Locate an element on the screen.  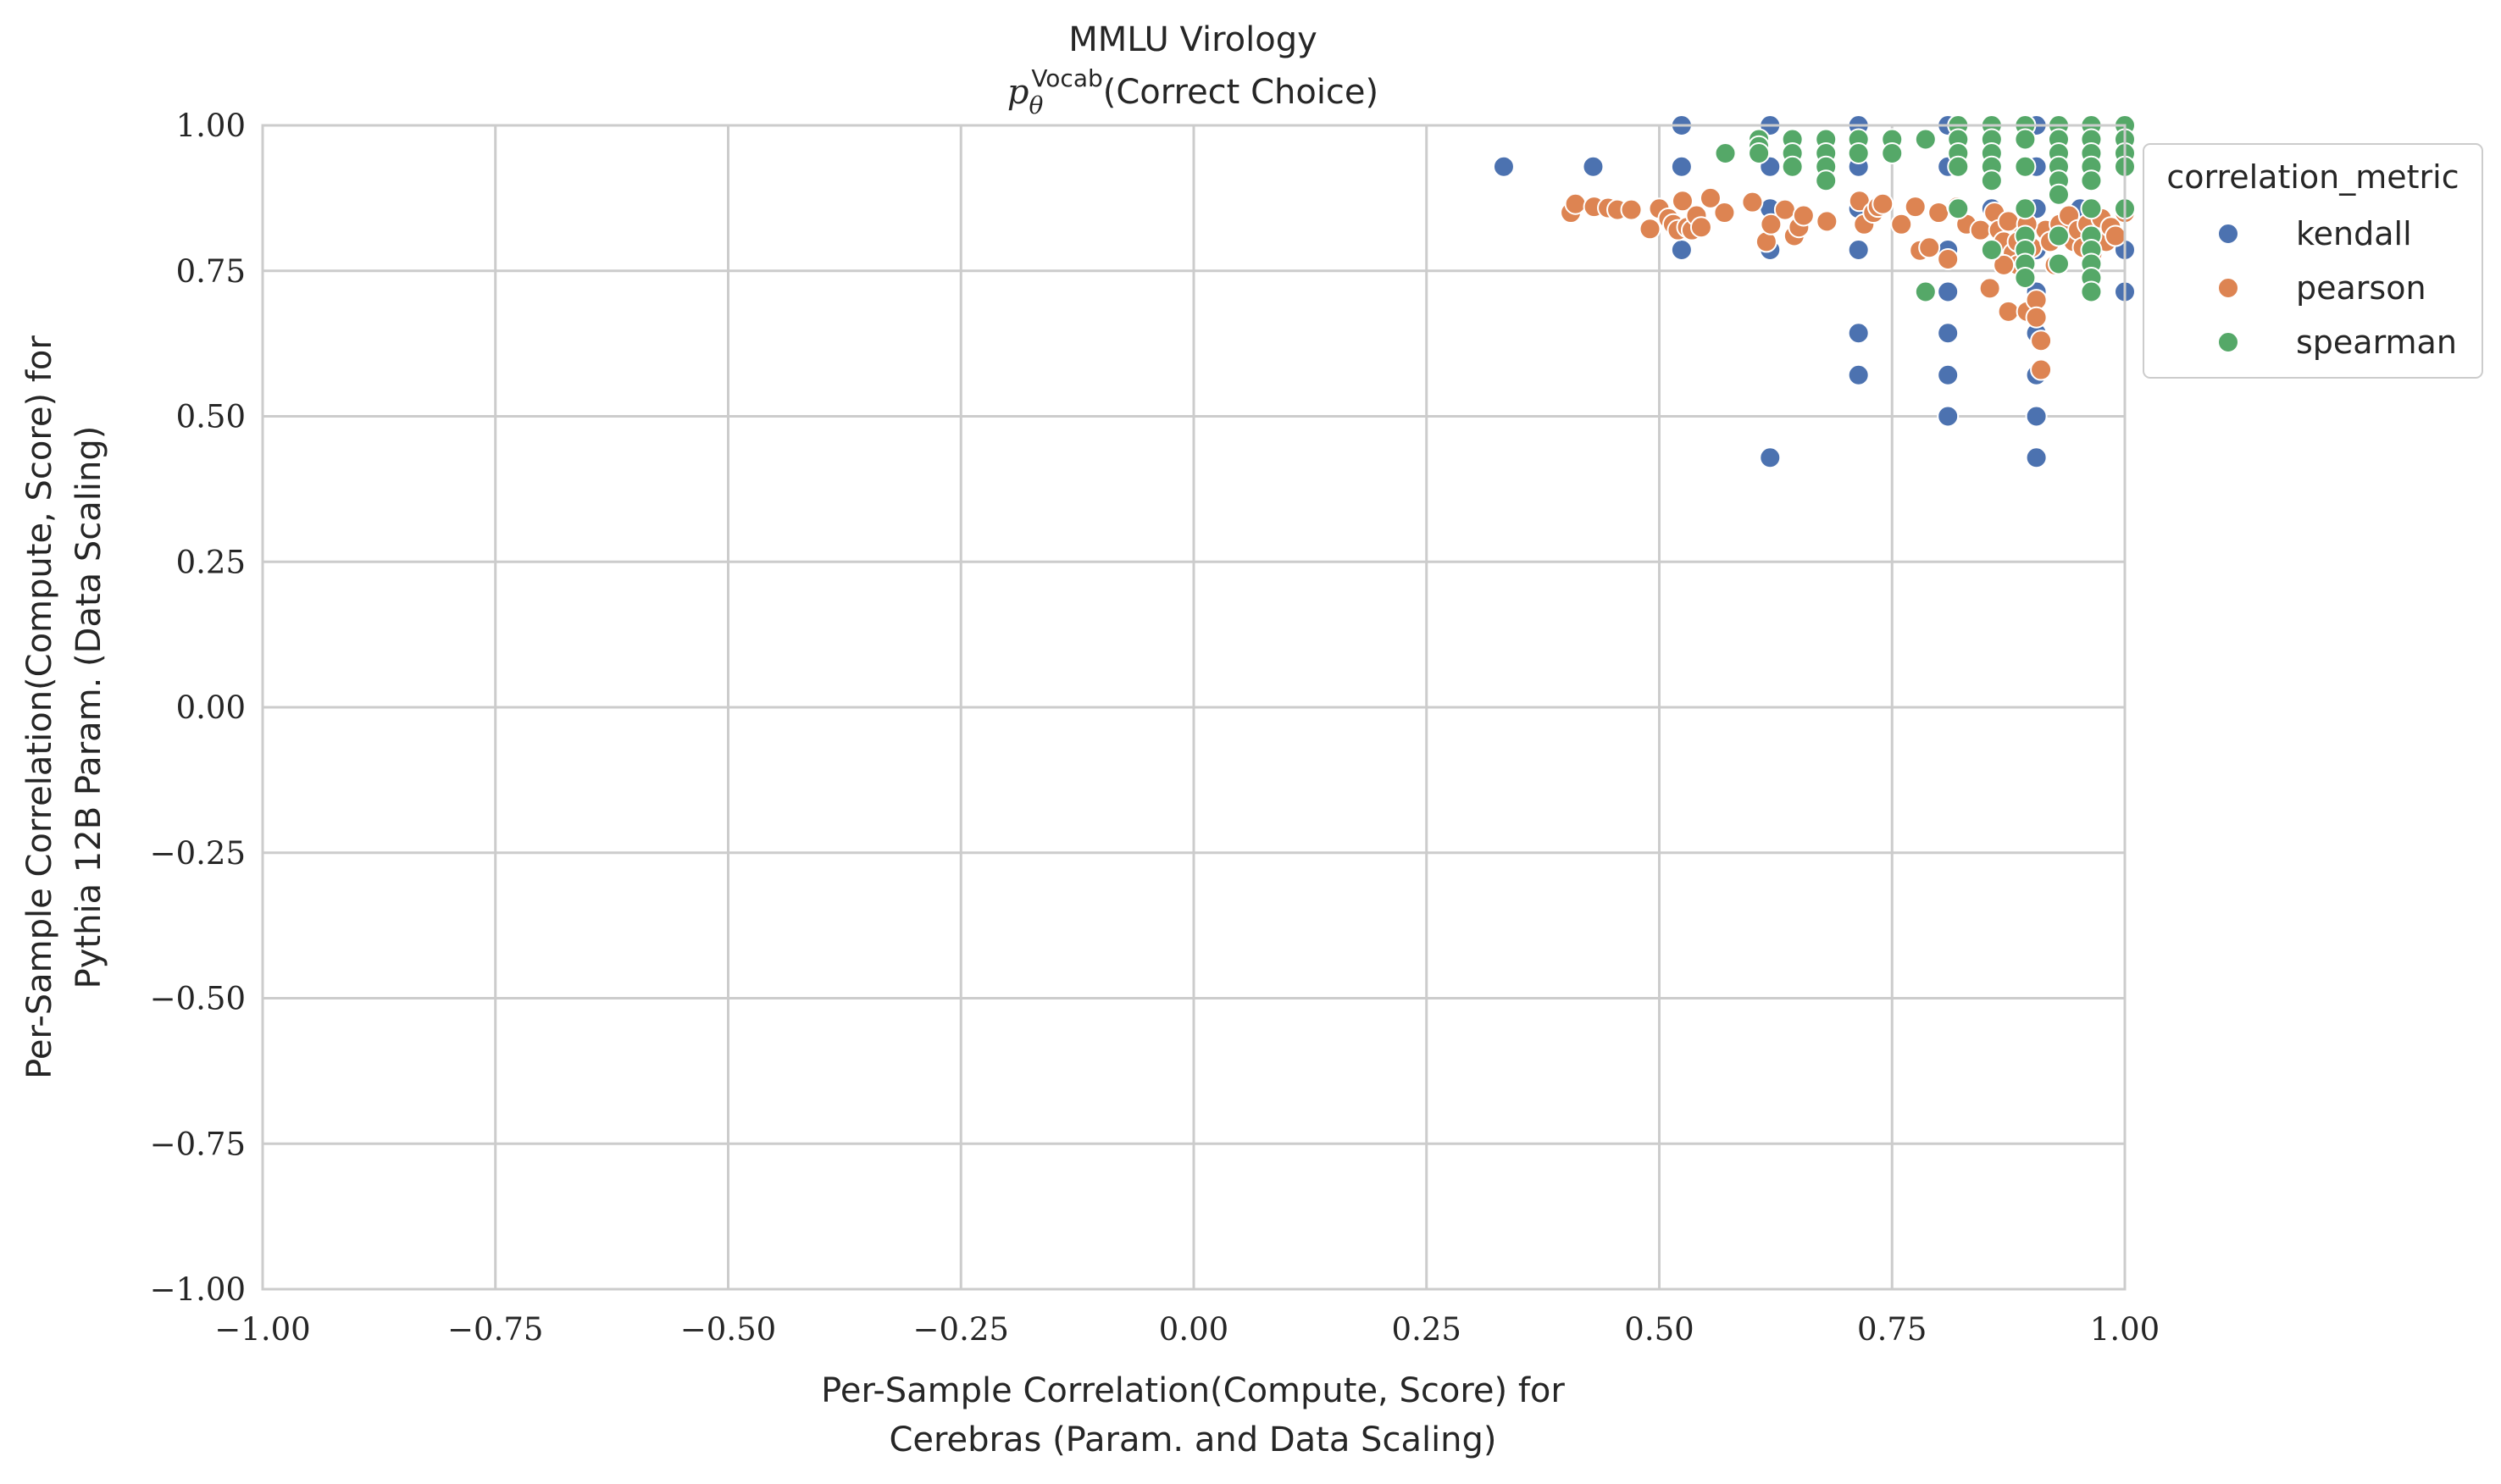
legend-label-pearson: pearson is located at coordinates (2361, 288).